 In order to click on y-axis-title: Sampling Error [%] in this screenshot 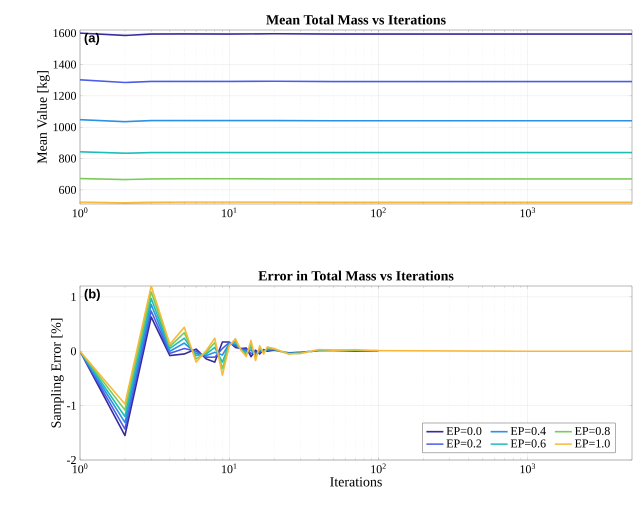, I will do `click(57, 373)`.